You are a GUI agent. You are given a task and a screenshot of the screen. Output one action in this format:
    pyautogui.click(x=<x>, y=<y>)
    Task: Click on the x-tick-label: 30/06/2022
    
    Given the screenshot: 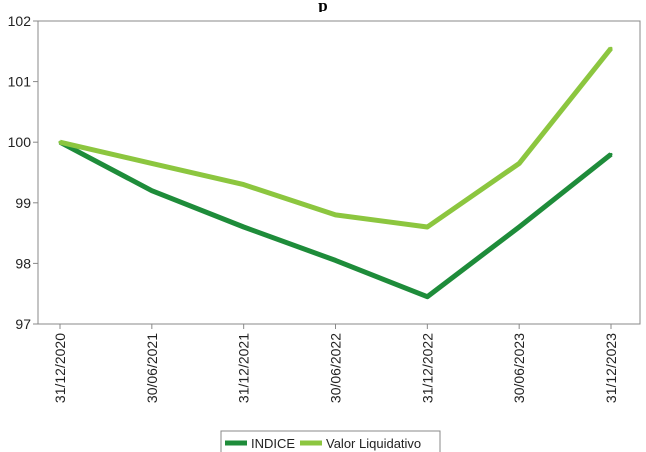 What is the action you would take?
    pyautogui.click(x=336, y=368)
    